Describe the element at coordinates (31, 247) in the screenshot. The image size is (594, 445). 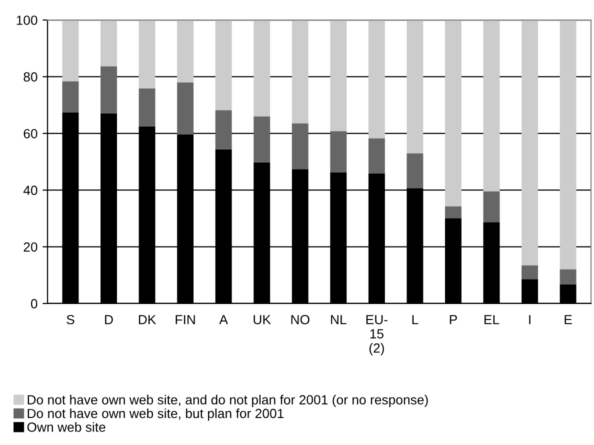
I see `y-tick-label: 20` at that location.